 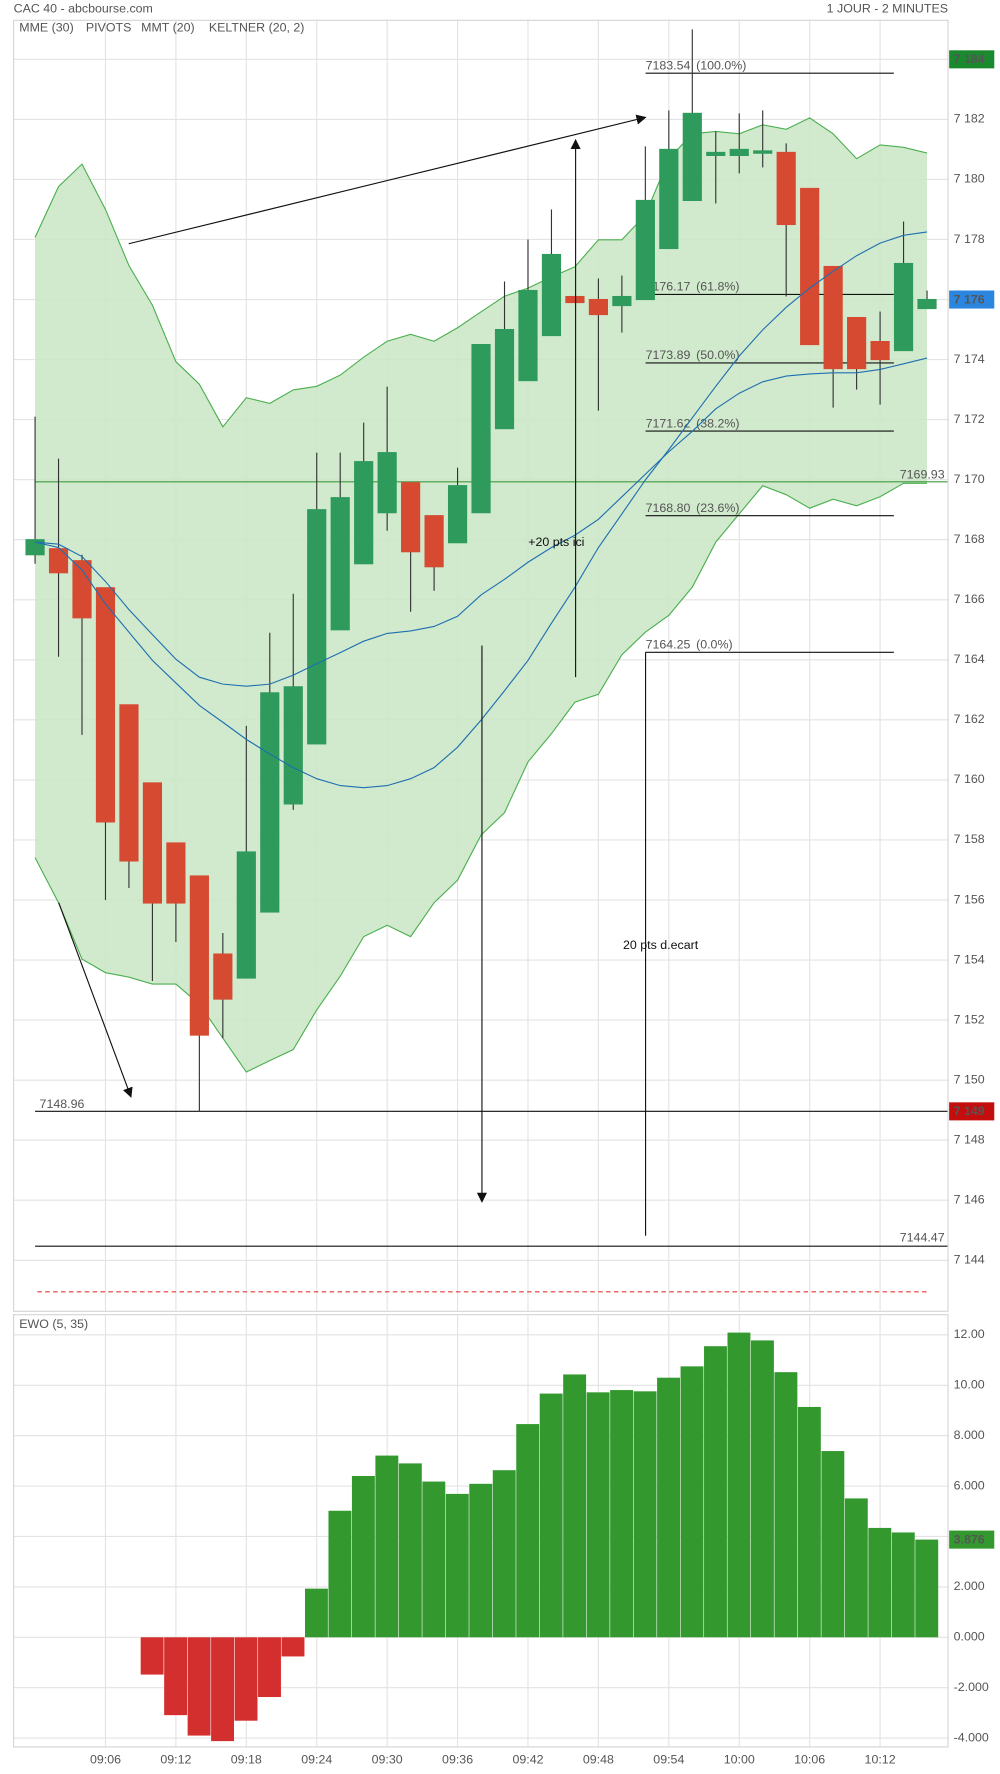 I want to click on fib-label: 7168.80 (23.6%), so click(x=693, y=508).